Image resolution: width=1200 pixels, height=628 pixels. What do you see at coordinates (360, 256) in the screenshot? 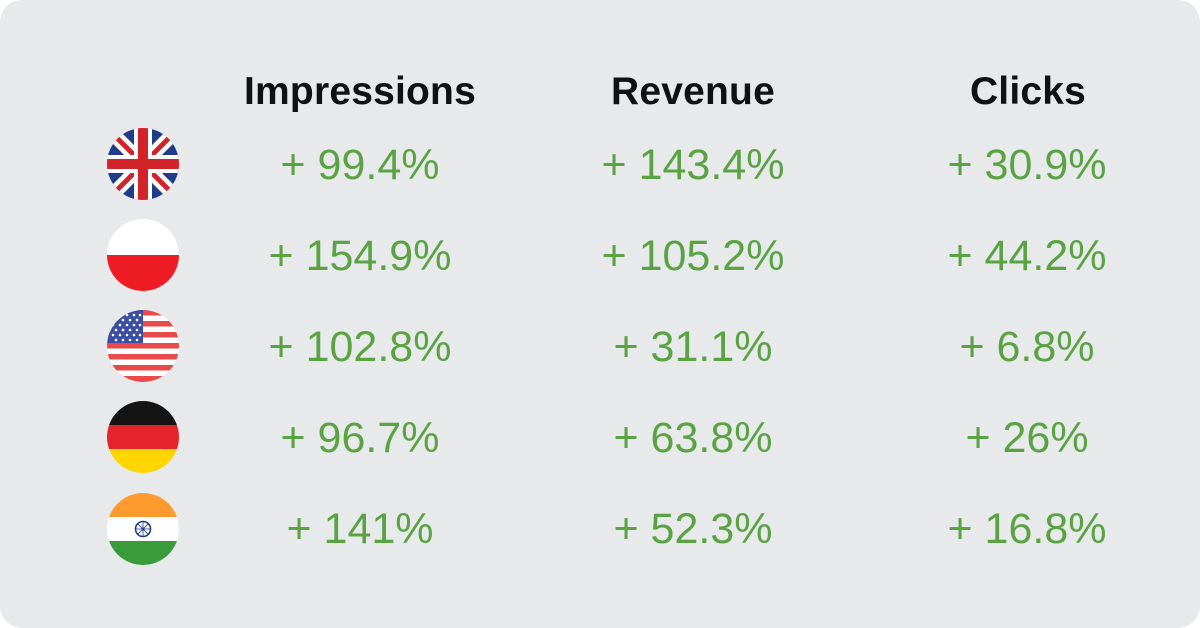
I see `table-cell: + 154.9%` at bounding box center [360, 256].